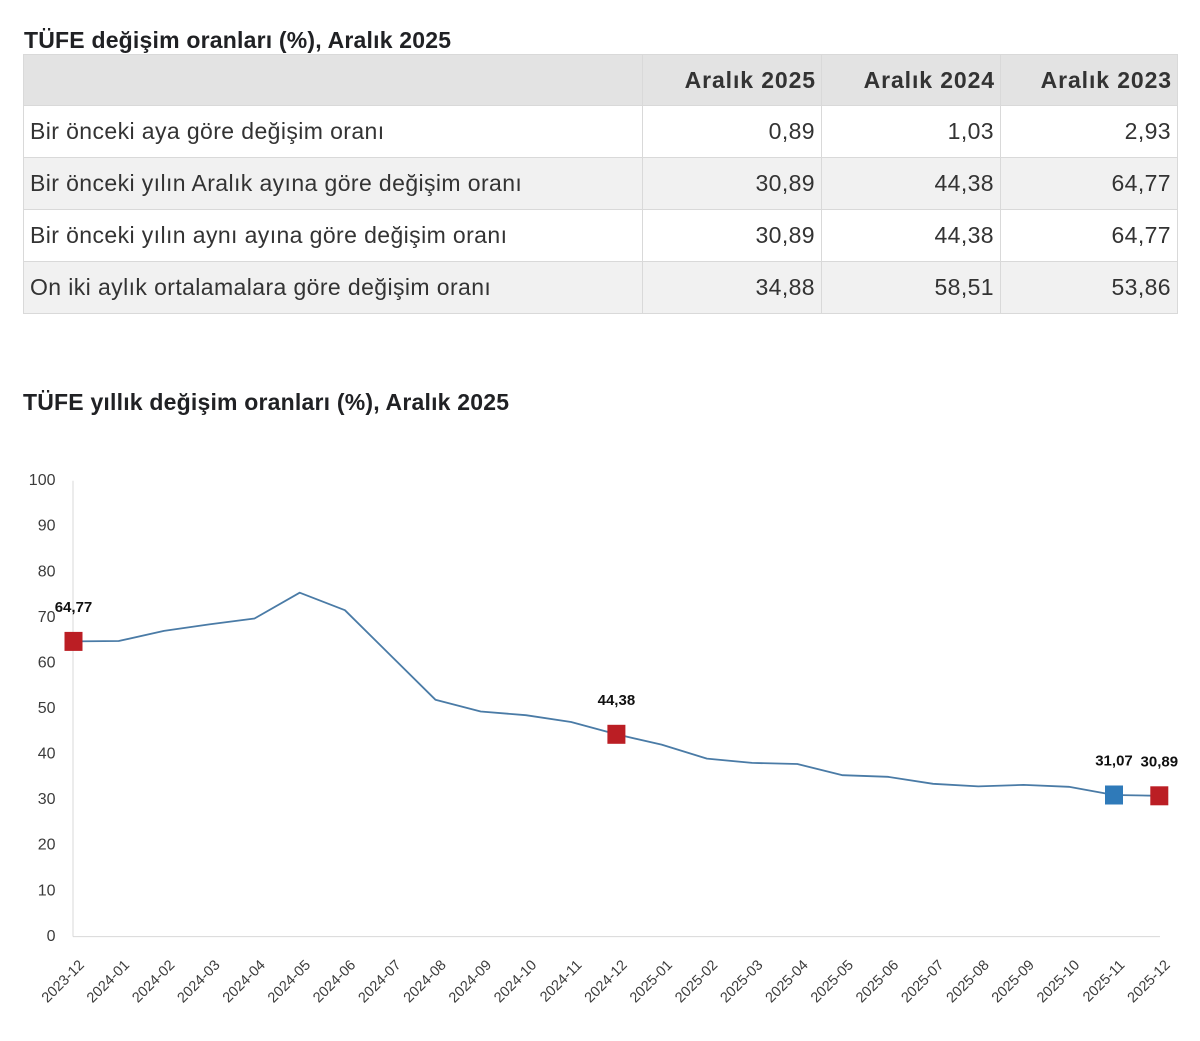 The height and width of the screenshot is (1041, 1200). Describe the element at coordinates (1114, 761) in the screenshot. I see `svg-text: 31,07` at that location.